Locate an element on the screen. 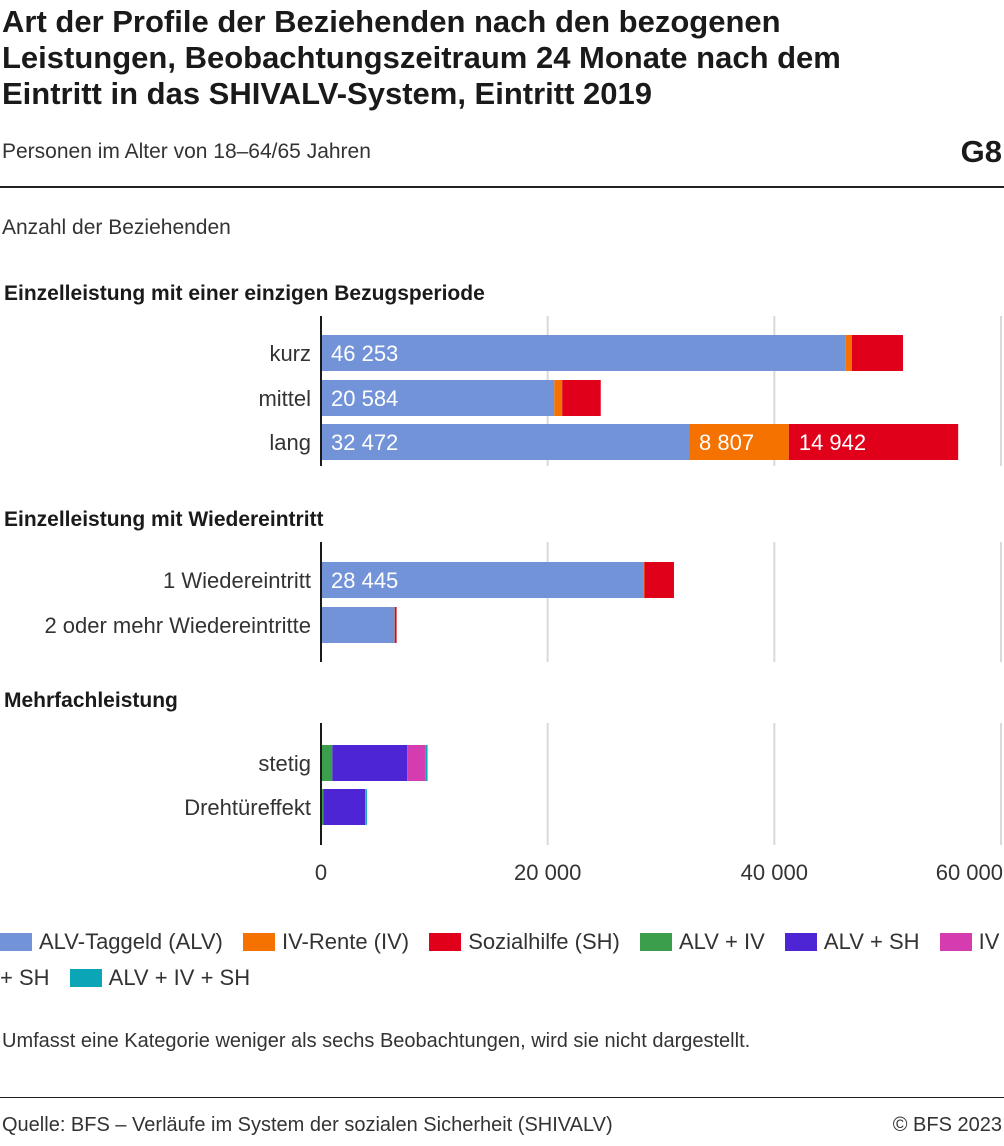 Image resolution: width=1004 pixels, height=1146 pixels. value-label-1-0-0: 28 445 is located at coordinates (364, 580).